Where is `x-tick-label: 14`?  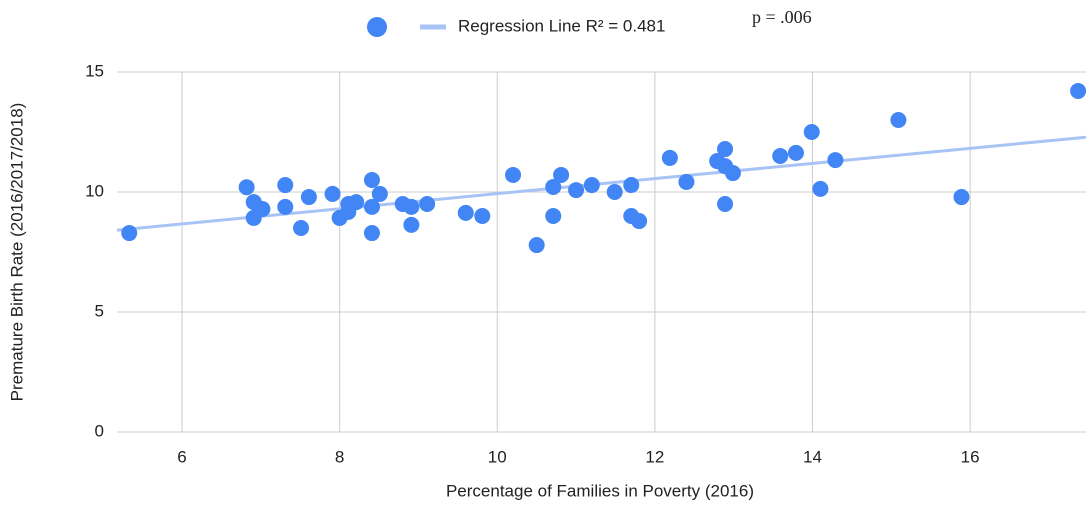 x-tick-label: 14 is located at coordinates (812, 456).